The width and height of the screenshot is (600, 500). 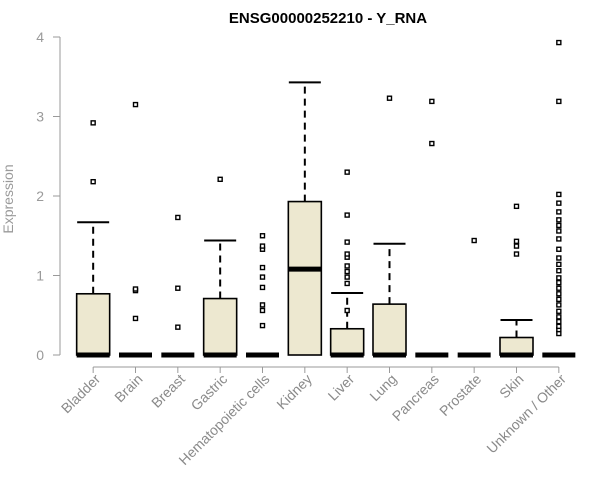 I want to click on chart-title: ENSG00000252210 - Y_RNA, so click(x=328, y=18).